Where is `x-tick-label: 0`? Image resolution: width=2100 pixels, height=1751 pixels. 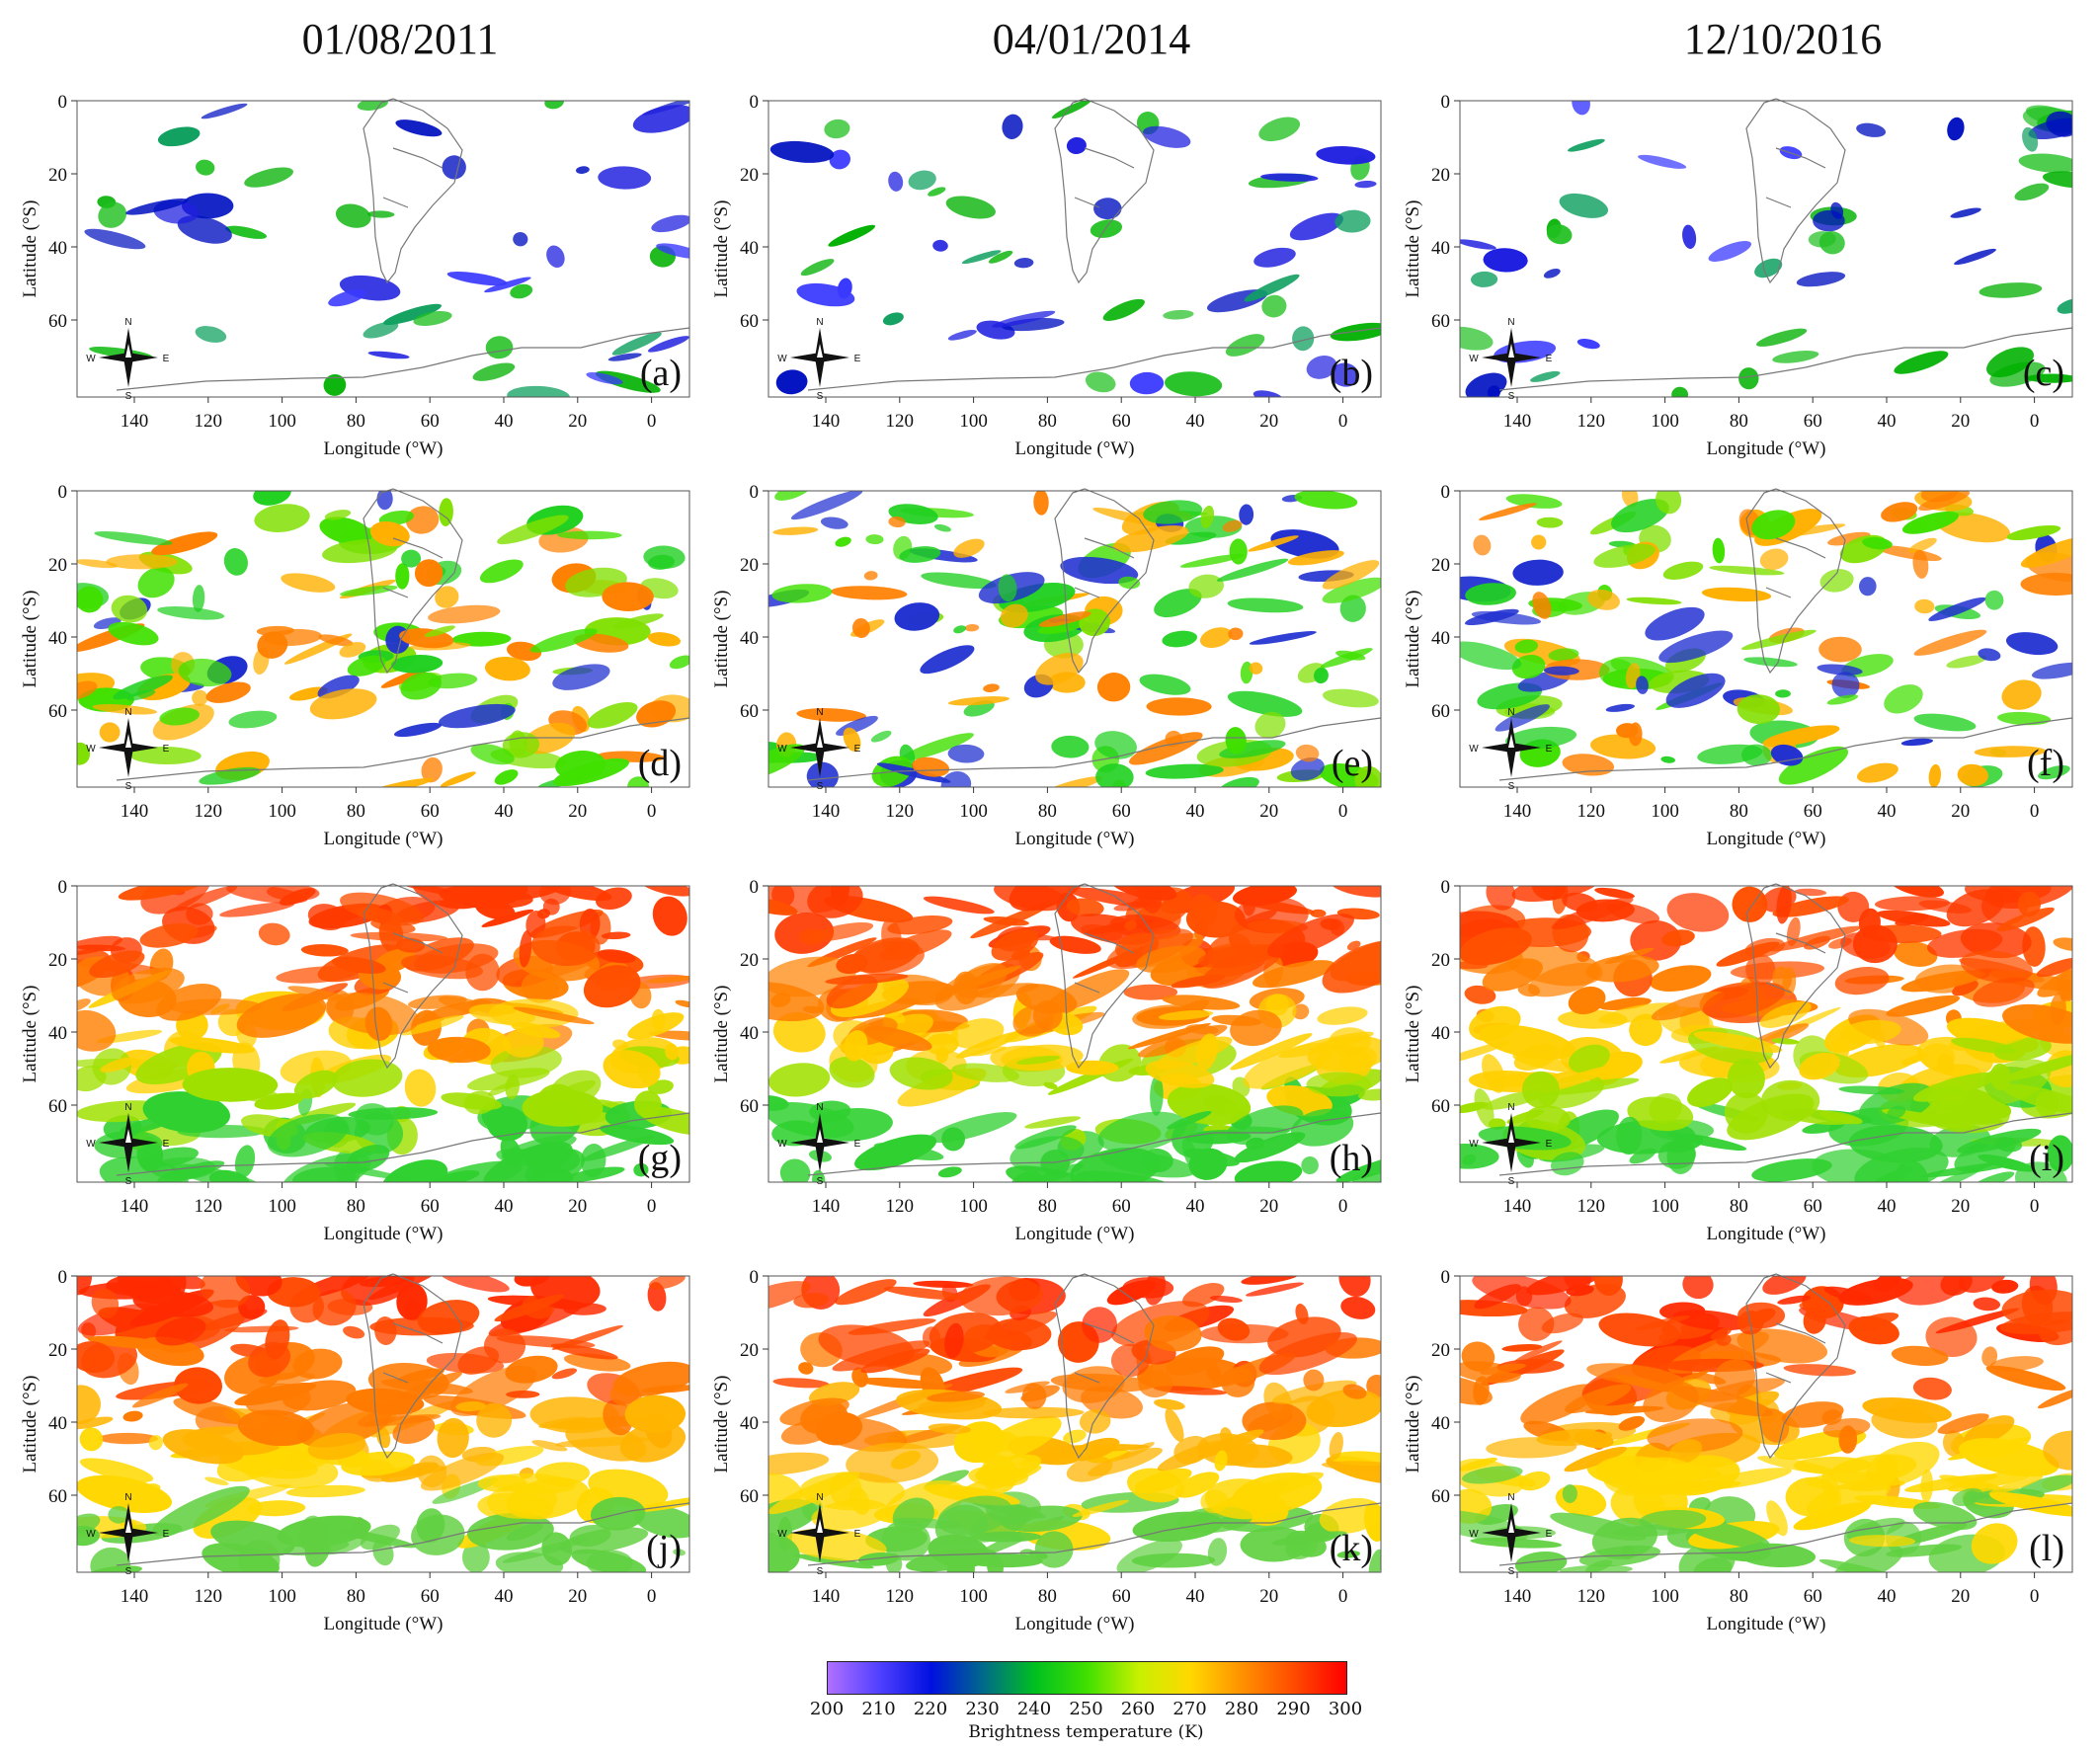
x-tick-label: 0 is located at coordinates (2035, 812).